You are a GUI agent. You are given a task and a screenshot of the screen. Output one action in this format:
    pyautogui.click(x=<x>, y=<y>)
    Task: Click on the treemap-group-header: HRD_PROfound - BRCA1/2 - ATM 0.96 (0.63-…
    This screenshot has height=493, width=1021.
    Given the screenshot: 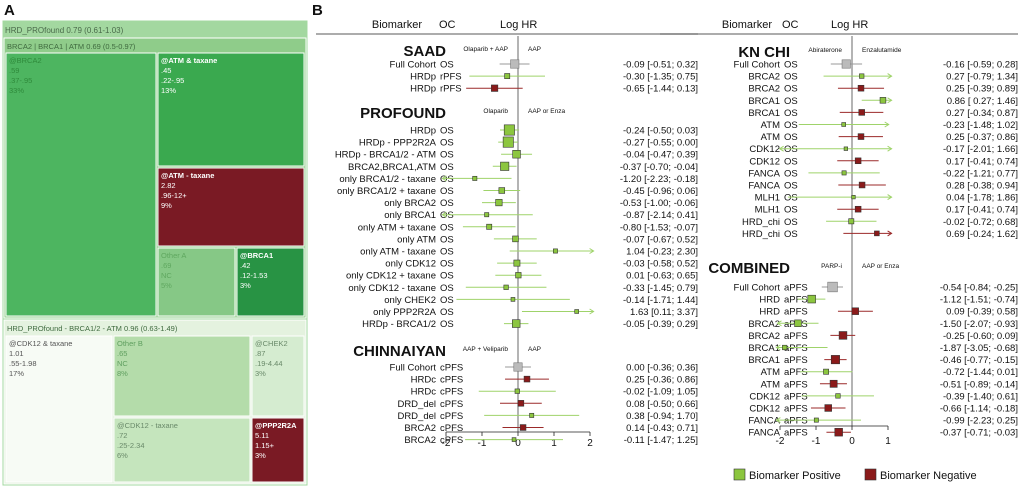 What is the action you would take?
    pyautogui.click(x=92, y=328)
    